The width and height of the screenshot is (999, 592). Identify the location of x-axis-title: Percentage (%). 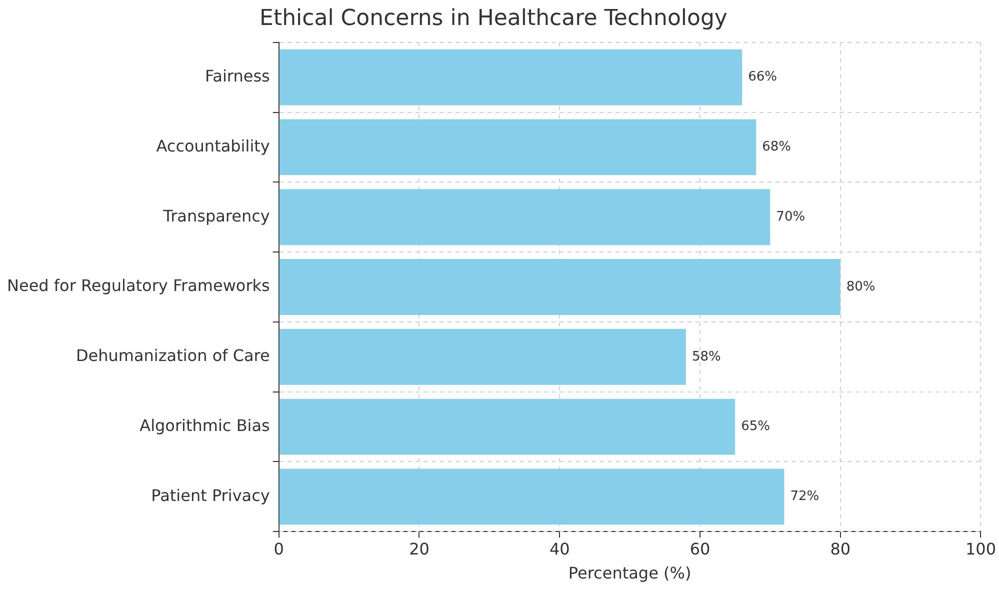
(630, 573).